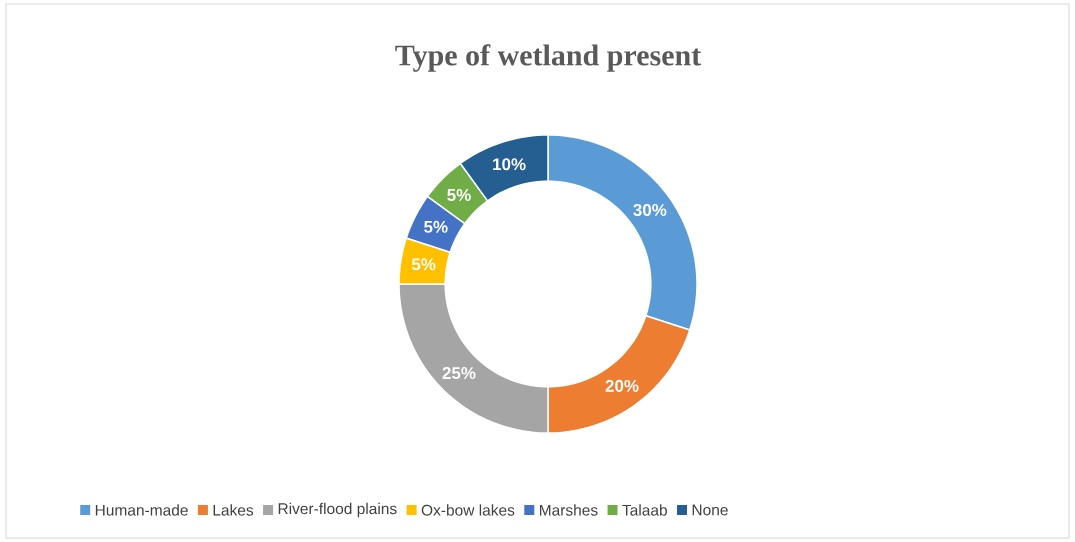 The height and width of the screenshot is (542, 1075). I want to click on legend-label: Talaab, so click(644, 510).